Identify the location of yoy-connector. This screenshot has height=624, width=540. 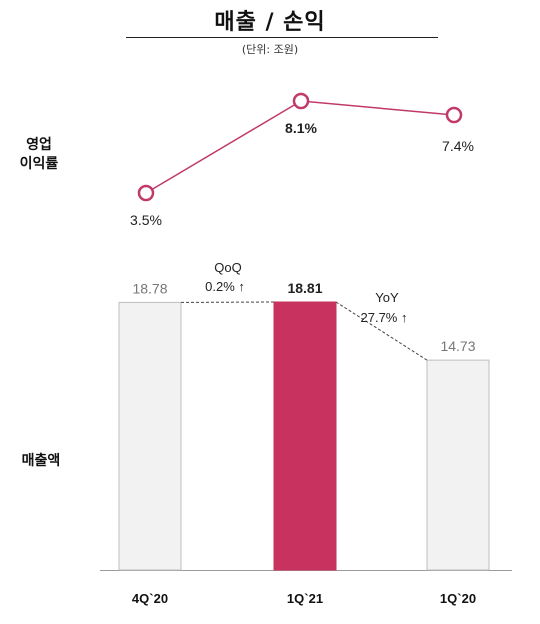
(381, 331).